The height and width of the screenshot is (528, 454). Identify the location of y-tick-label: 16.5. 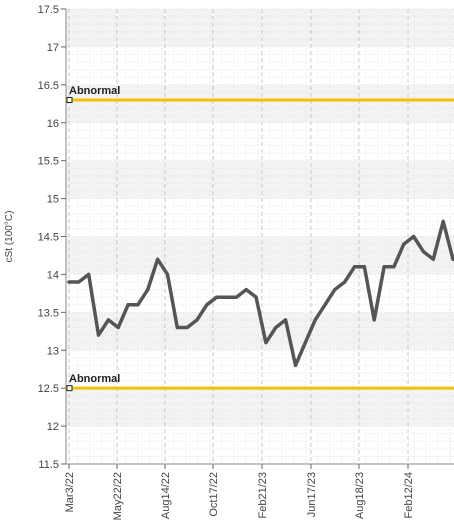
(48, 86).